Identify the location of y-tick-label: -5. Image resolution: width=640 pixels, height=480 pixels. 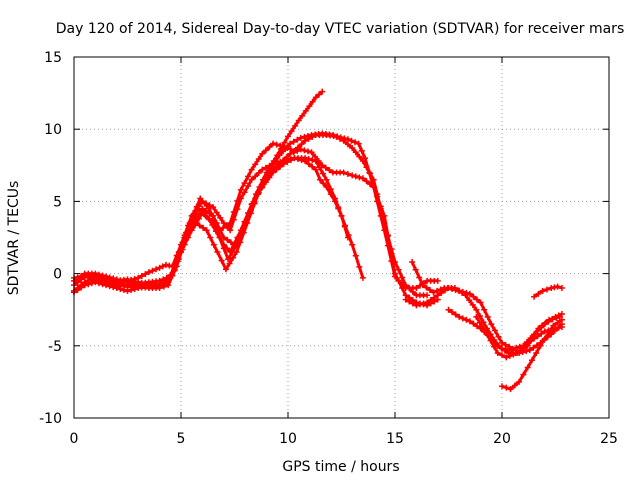
(55, 347).